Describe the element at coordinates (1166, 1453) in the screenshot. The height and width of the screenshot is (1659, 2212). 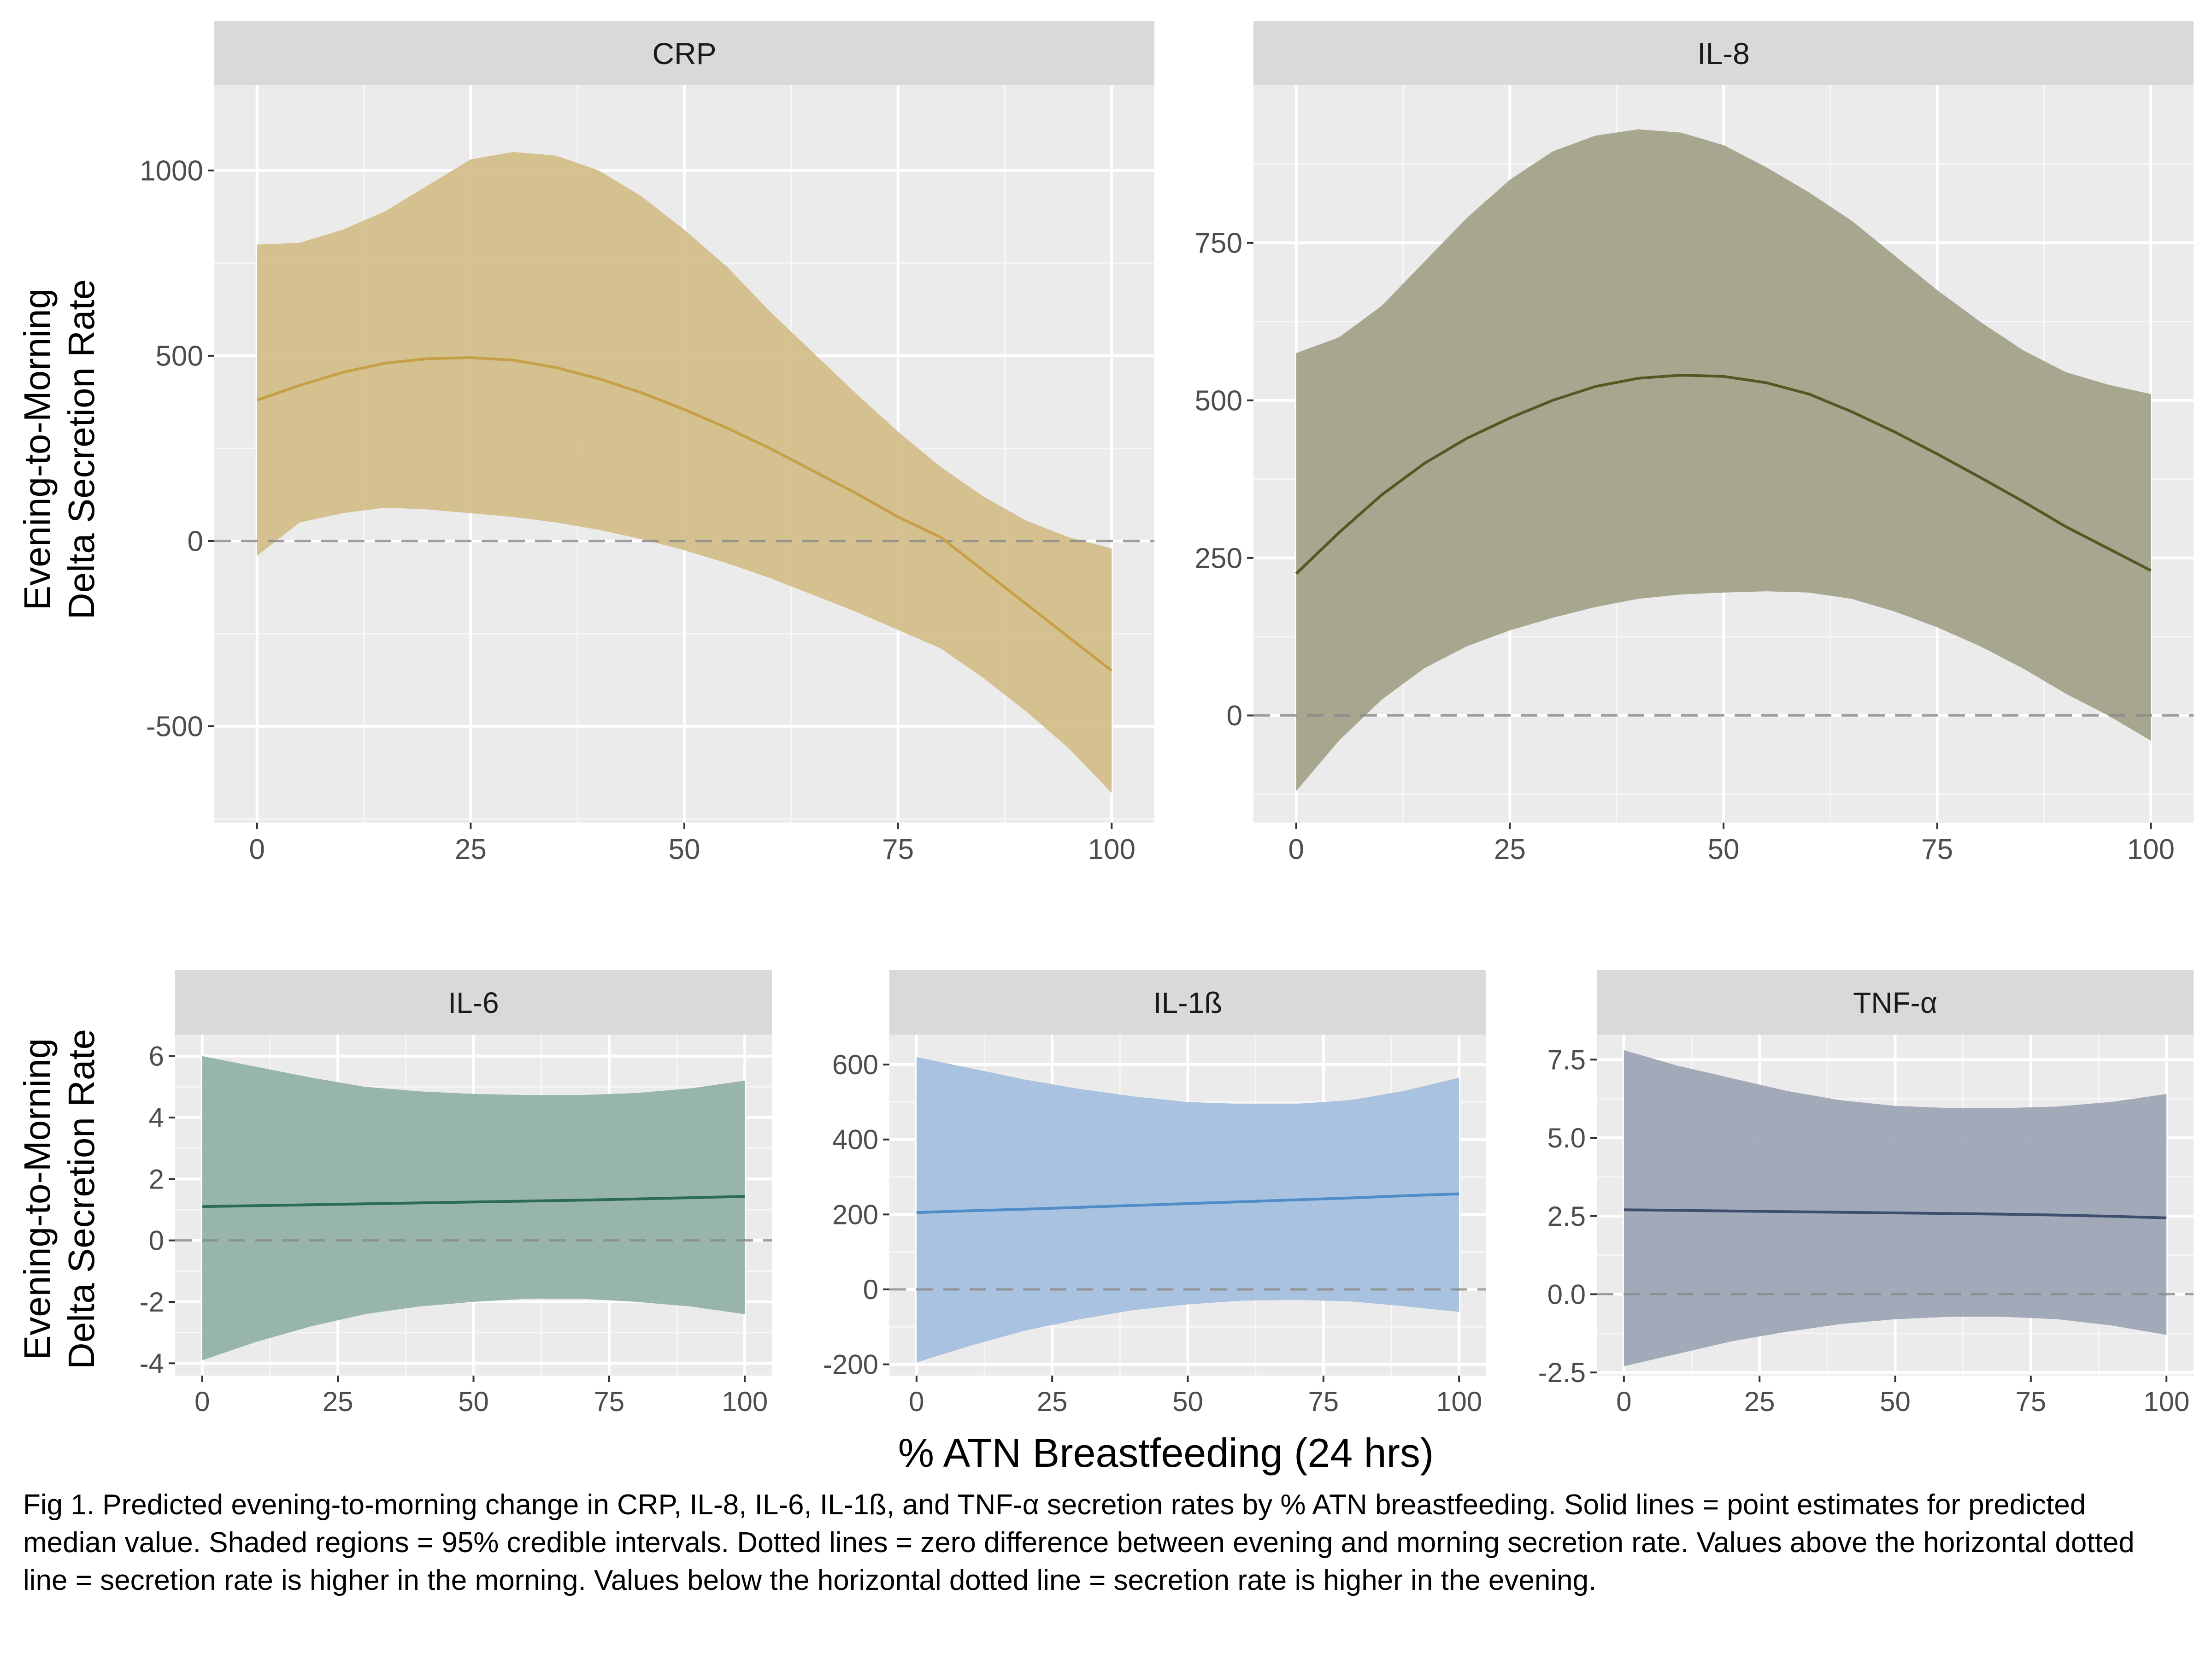
I see `x-axis-title: % ATN Breastfeeding (24 hrs)` at that location.